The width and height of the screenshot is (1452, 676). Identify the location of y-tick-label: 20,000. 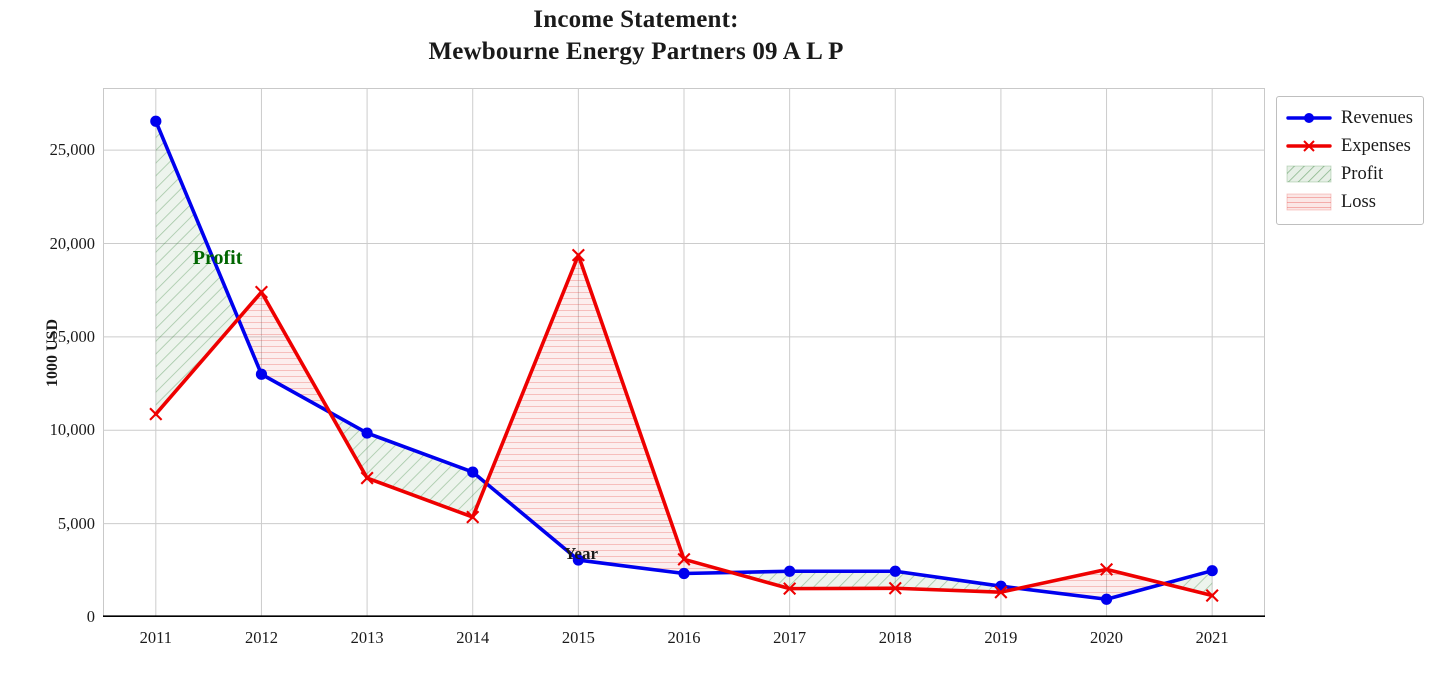
(72, 243).